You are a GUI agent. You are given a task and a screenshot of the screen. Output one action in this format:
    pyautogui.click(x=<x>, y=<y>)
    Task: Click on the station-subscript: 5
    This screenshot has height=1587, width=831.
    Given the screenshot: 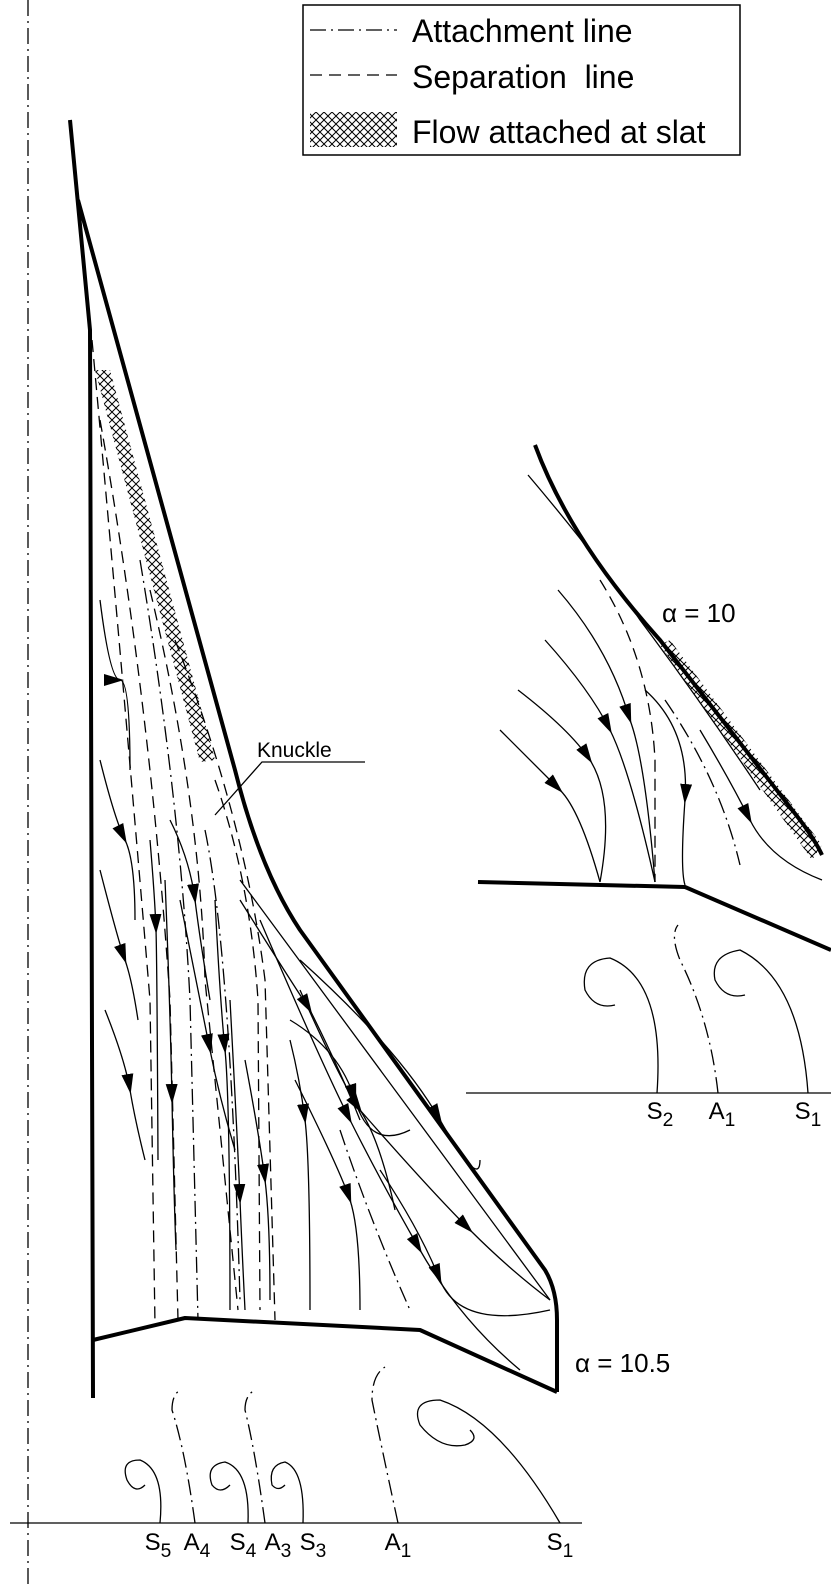 What is the action you would take?
    pyautogui.click(x=166, y=1551)
    